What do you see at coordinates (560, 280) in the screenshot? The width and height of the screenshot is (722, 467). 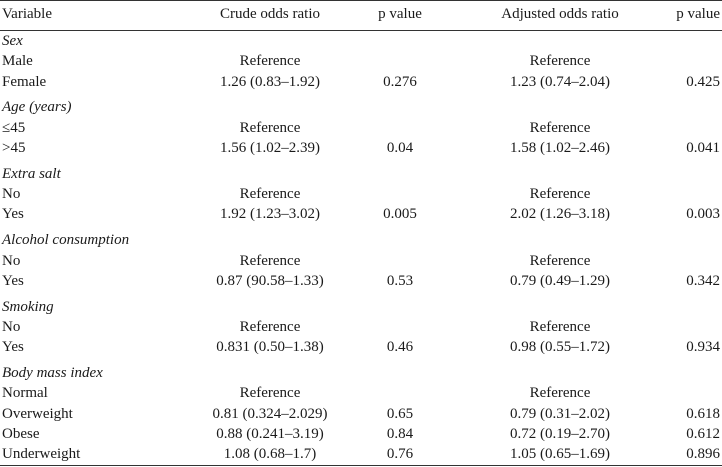 I see `adjusted-odds-ratio-cell: 0.79 (0.49–1.29)` at bounding box center [560, 280].